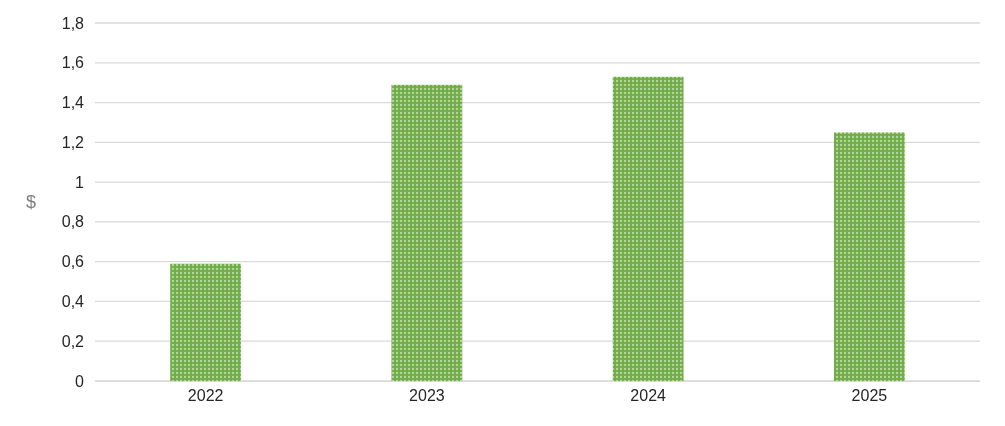 The width and height of the screenshot is (1005, 426). I want to click on y-tick-label: 1,4, so click(73, 103).